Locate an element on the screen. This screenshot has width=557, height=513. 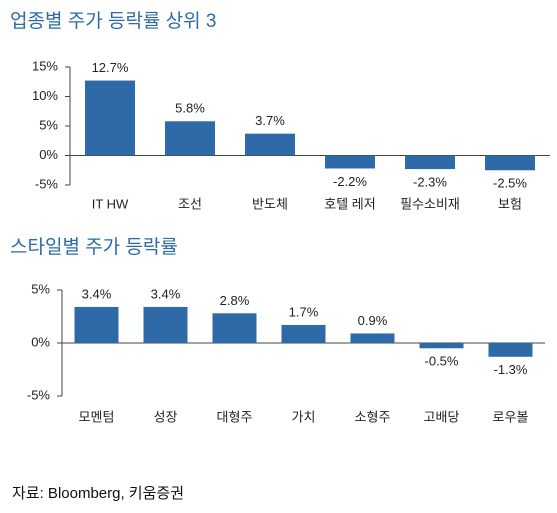
value-label: 3.7% is located at coordinates (270, 120).